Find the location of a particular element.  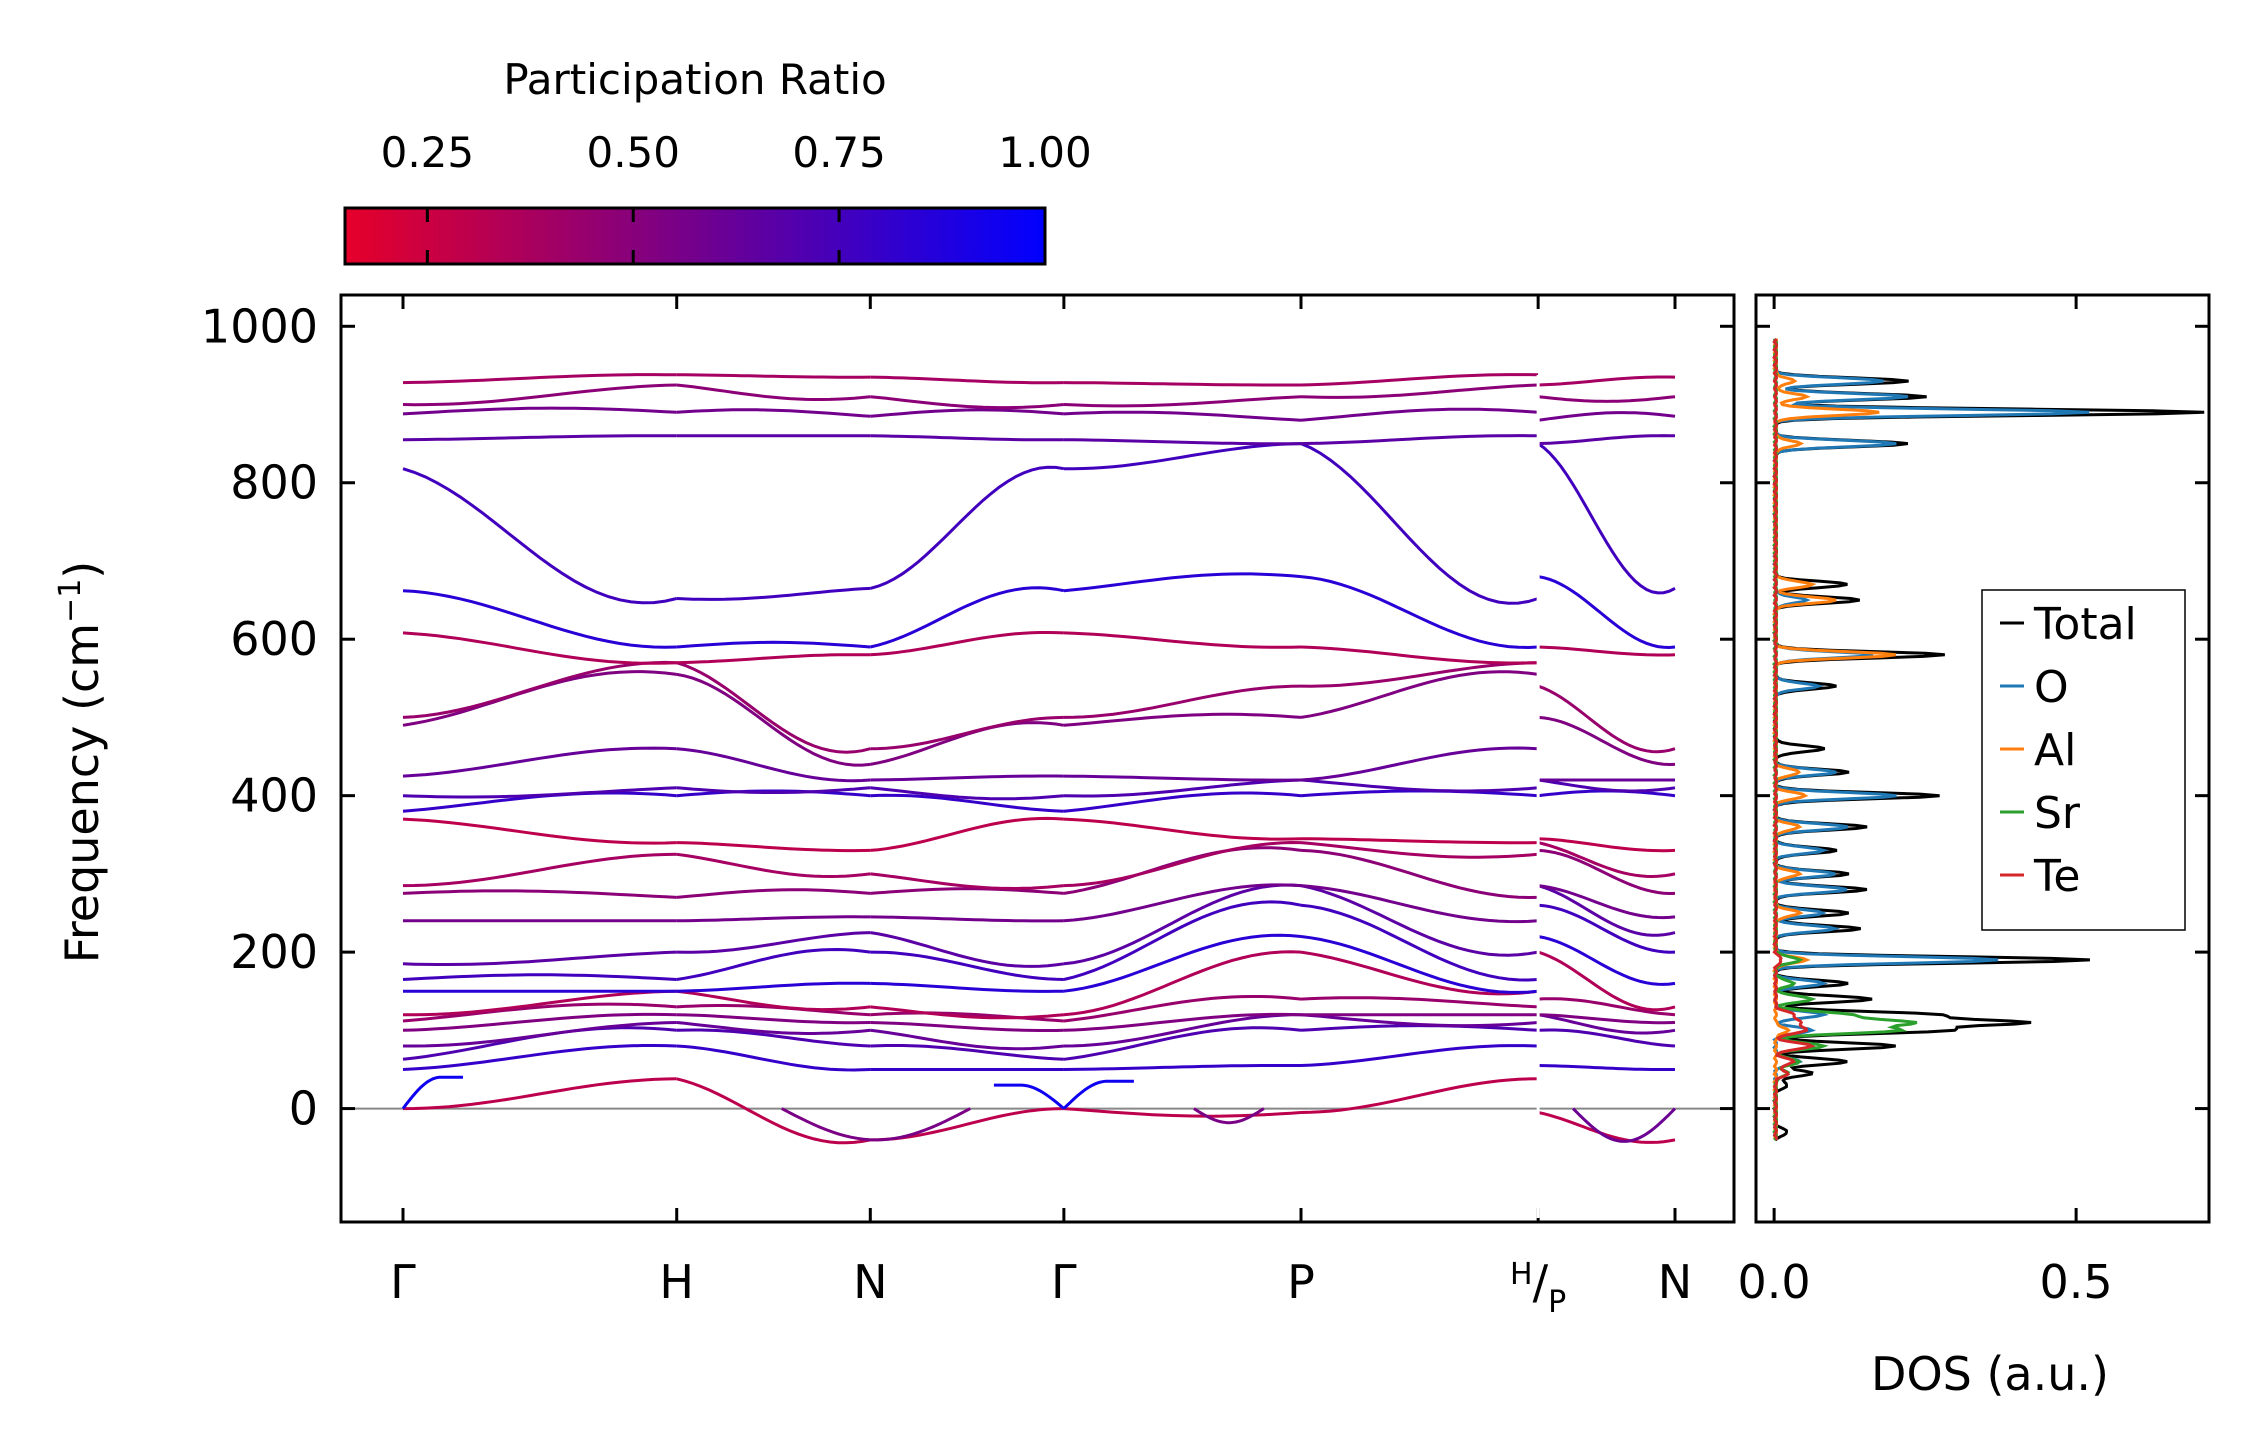

y-tick-label: 1000 is located at coordinates (259, 326).